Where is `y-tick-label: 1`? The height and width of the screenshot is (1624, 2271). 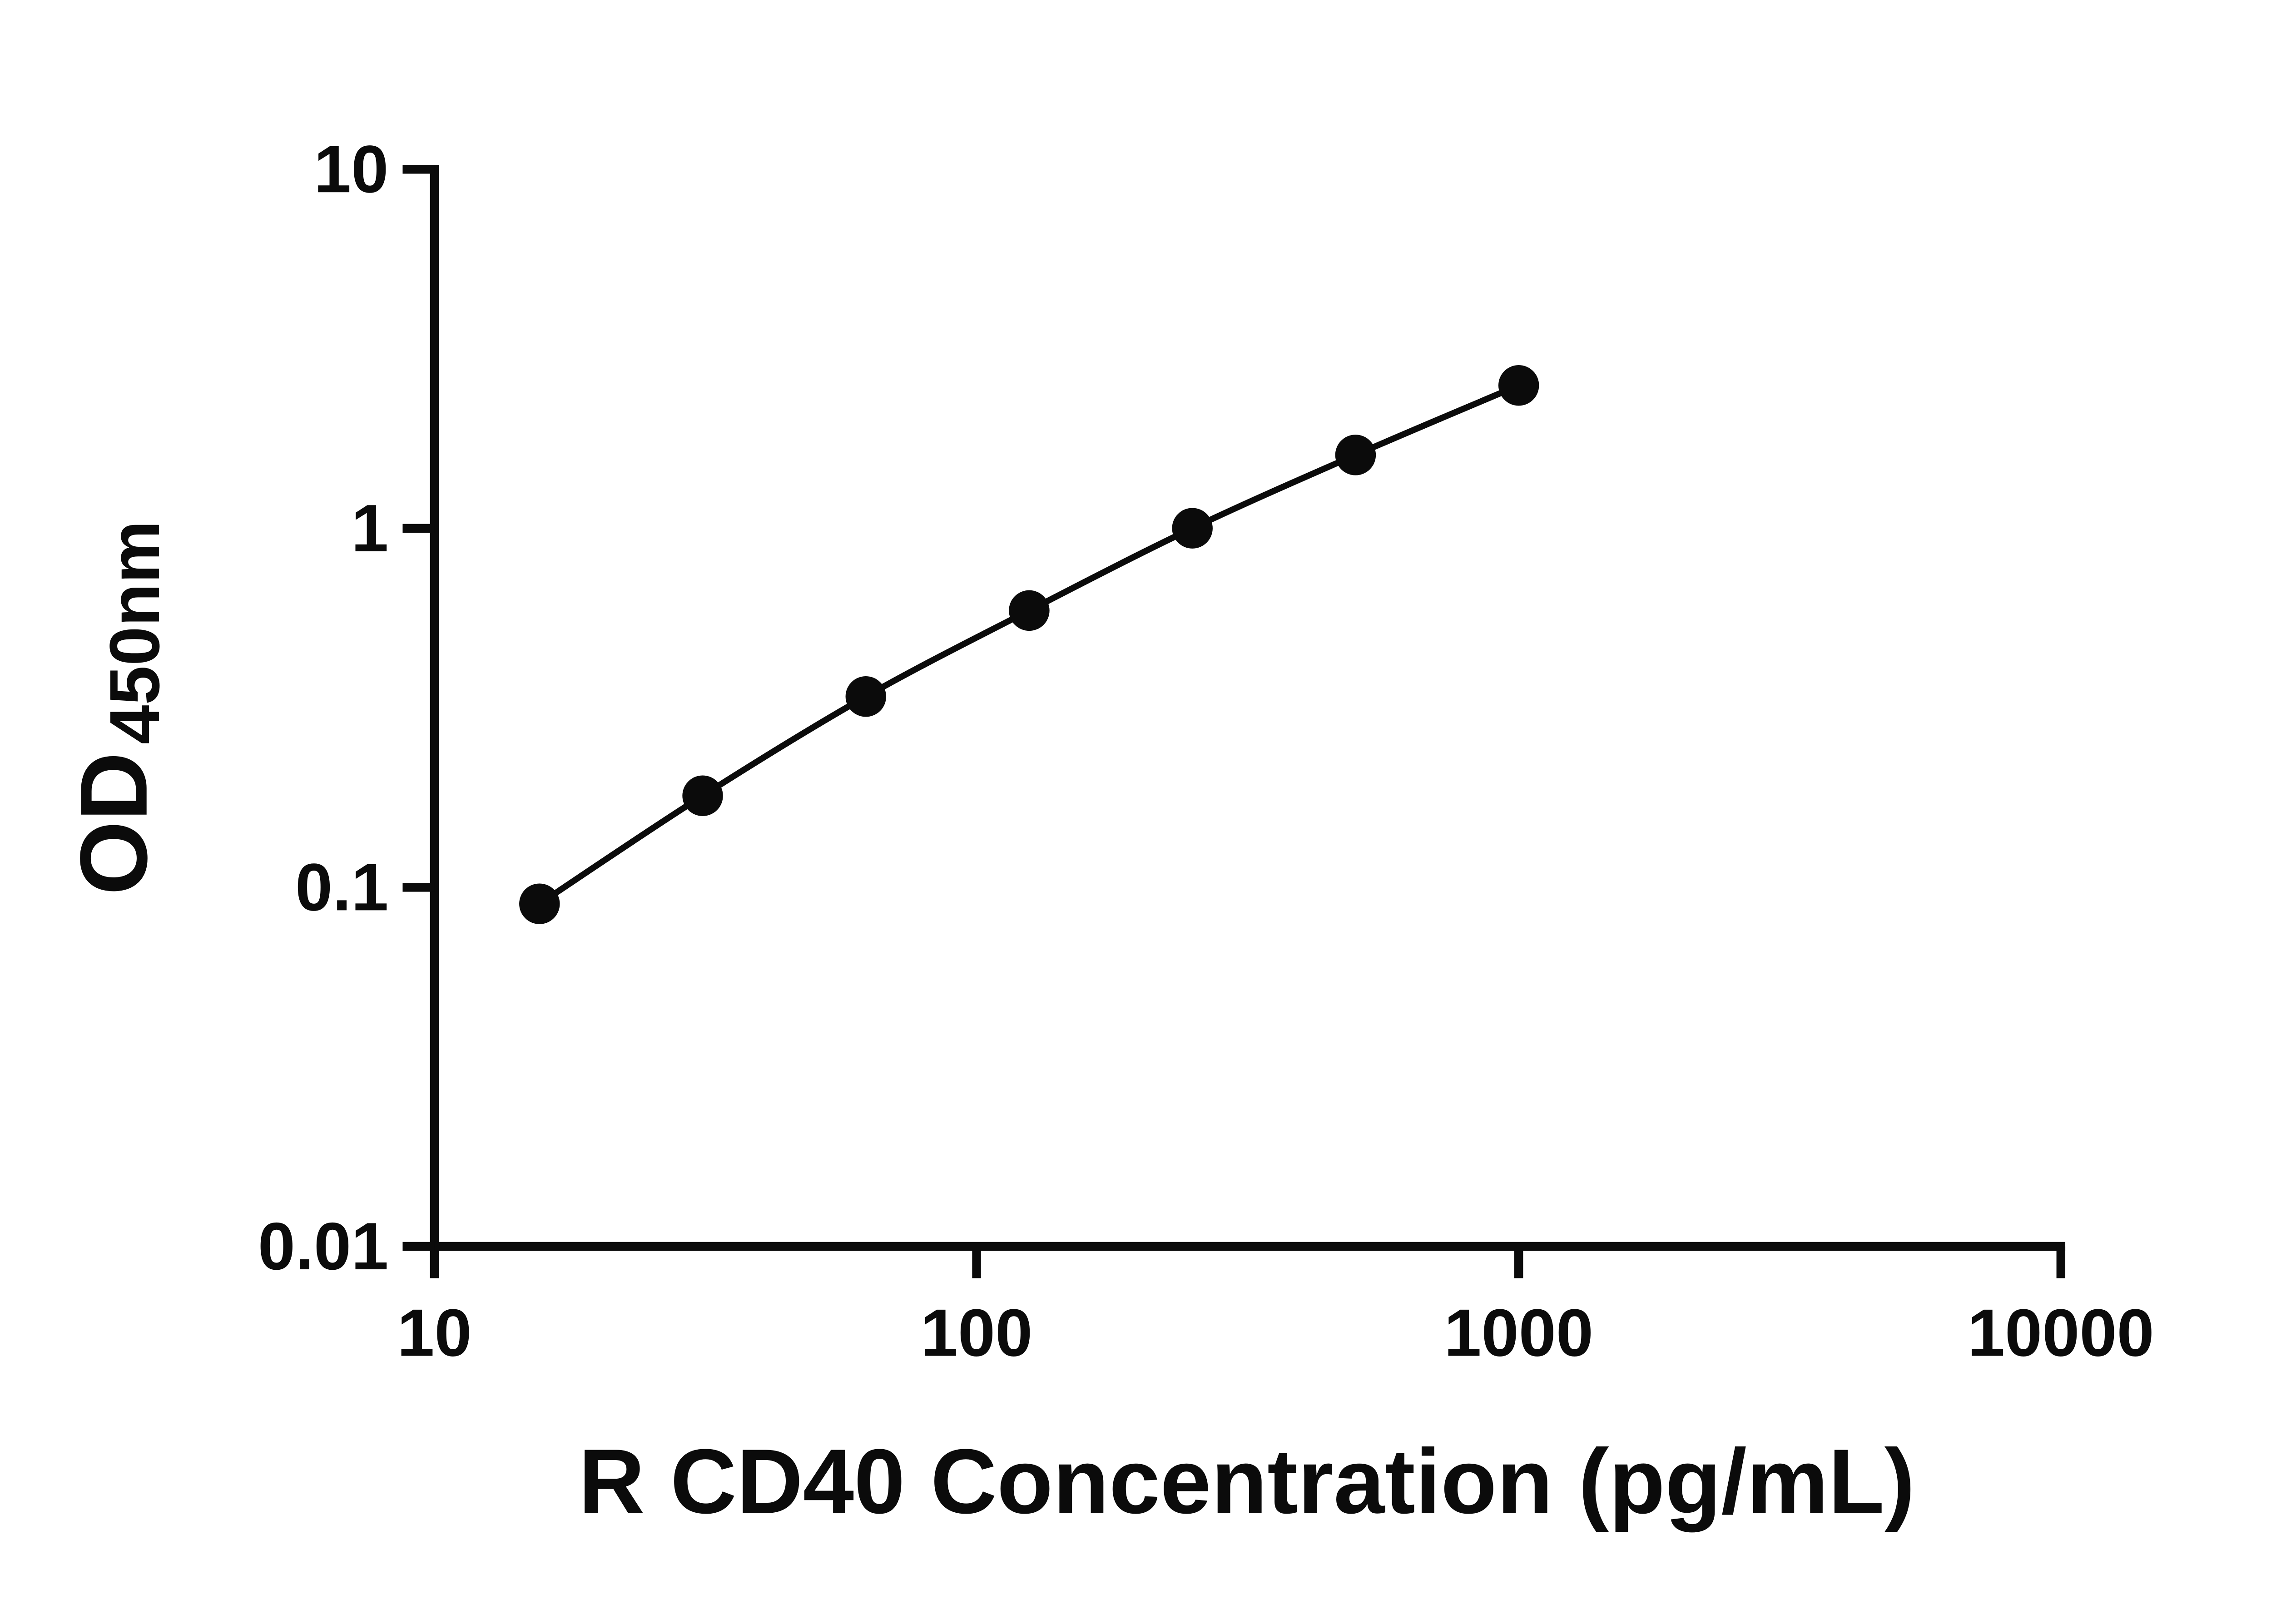
y-tick-label: 1 is located at coordinates (369, 528).